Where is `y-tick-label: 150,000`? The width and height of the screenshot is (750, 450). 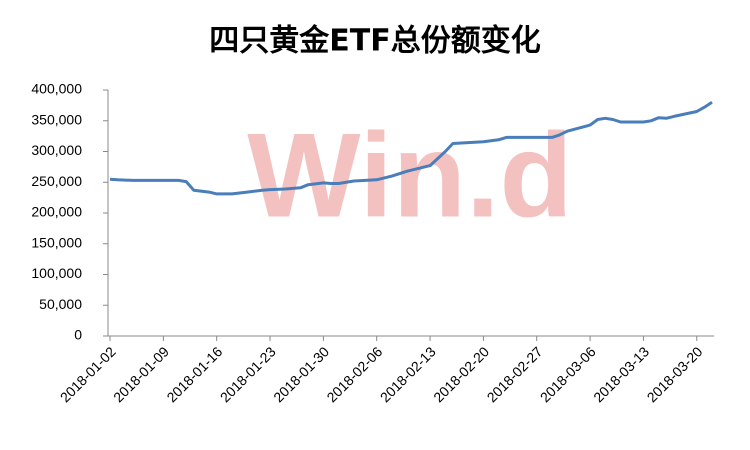
y-tick-label: 150,000 is located at coordinates (56, 242).